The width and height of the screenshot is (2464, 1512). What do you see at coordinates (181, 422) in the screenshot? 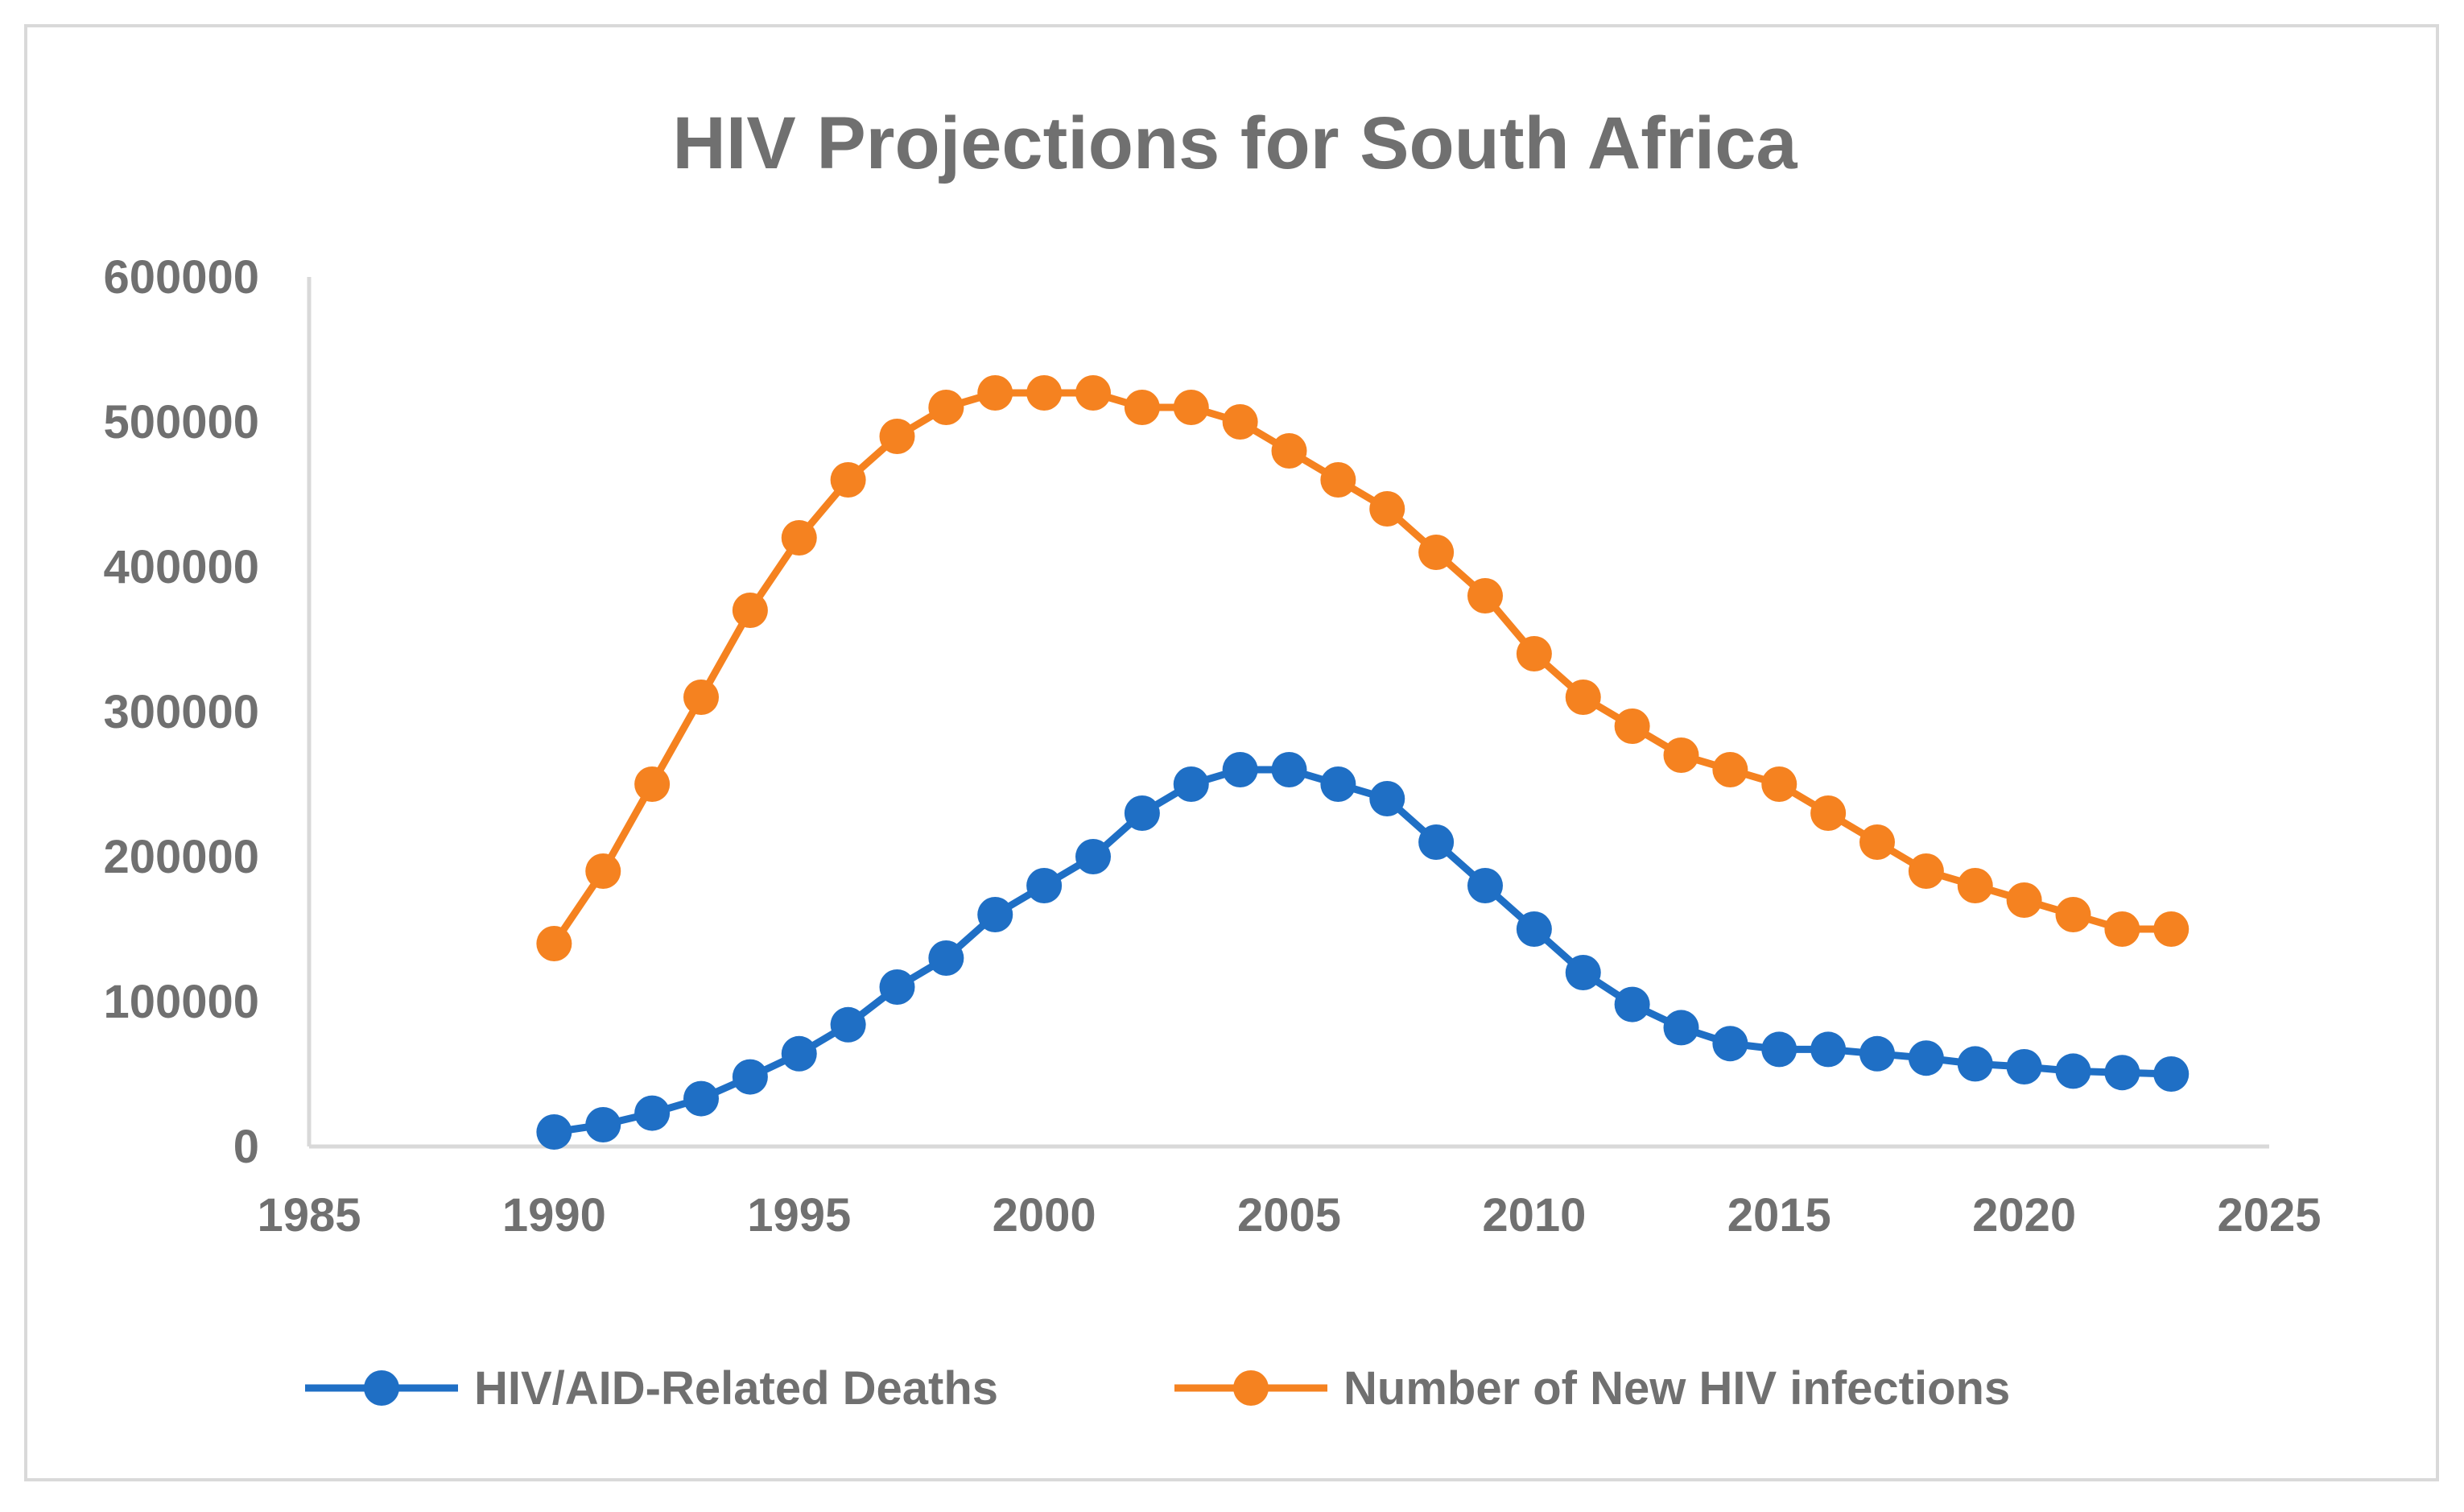
I see `y-tick-label: 500000` at bounding box center [181, 422].